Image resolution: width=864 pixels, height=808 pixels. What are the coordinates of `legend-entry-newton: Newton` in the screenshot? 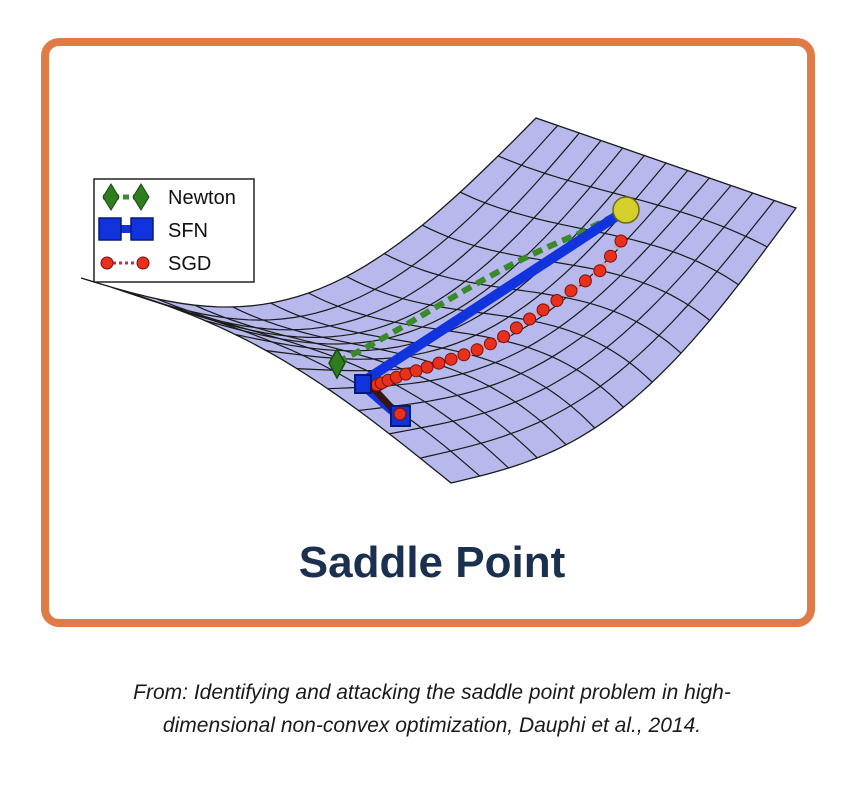 It's located at (169, 197).